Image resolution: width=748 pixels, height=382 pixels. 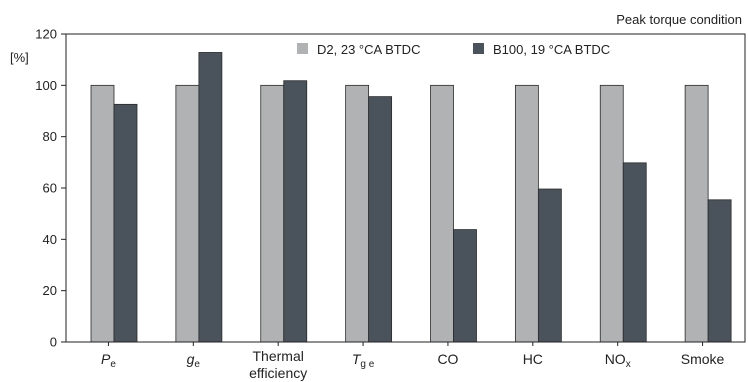 What do you see at coordinates (413, 364) in the screenshot?
I see `x-axis-labels: Pe ge Thermal efficiency Tg e CO HC NOx Smoke` at bounding box center [413, 364].